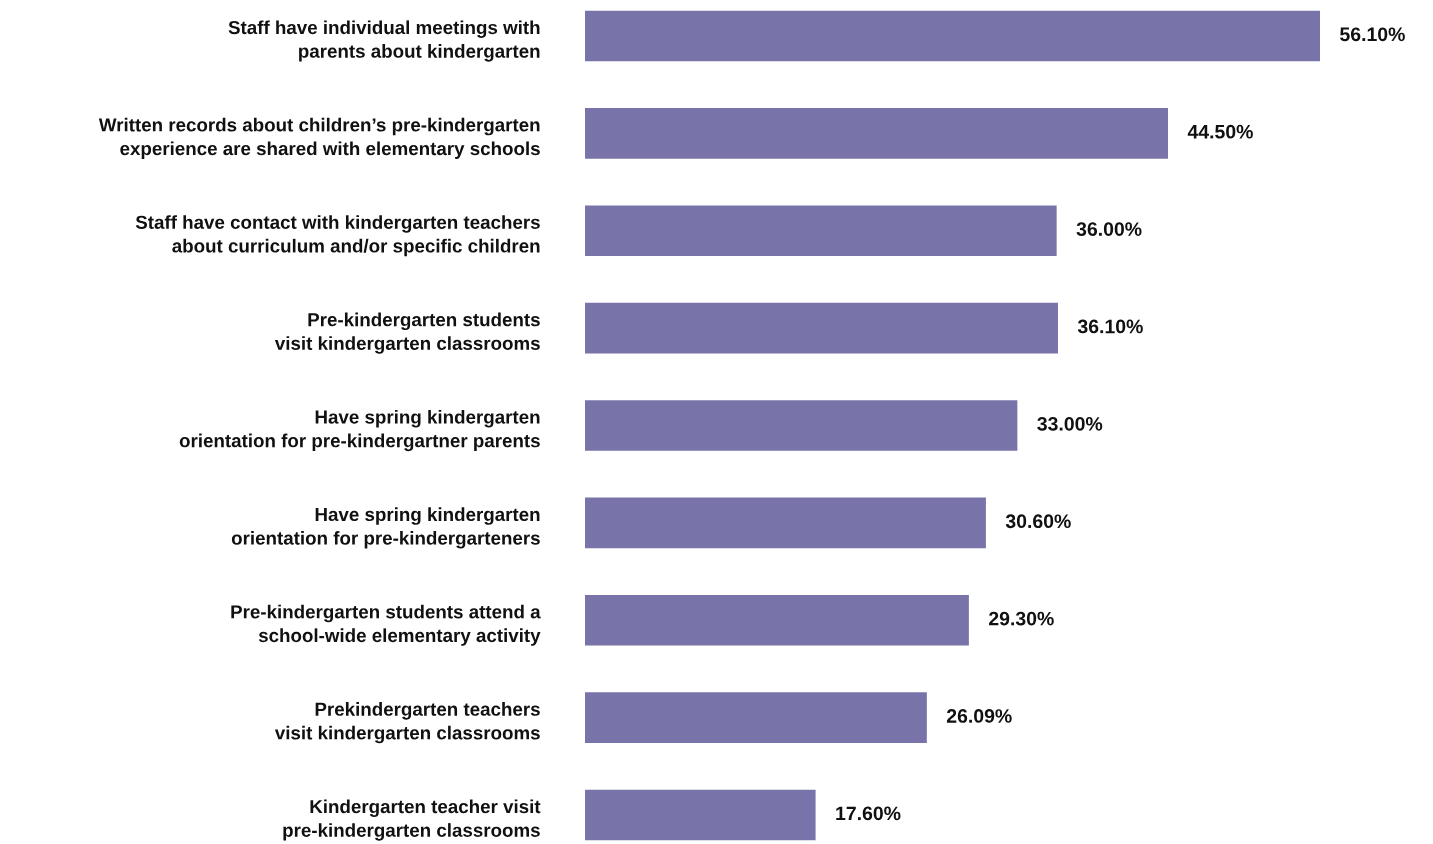  I want to click on data-label: 36.10%, so click(1110, 326).